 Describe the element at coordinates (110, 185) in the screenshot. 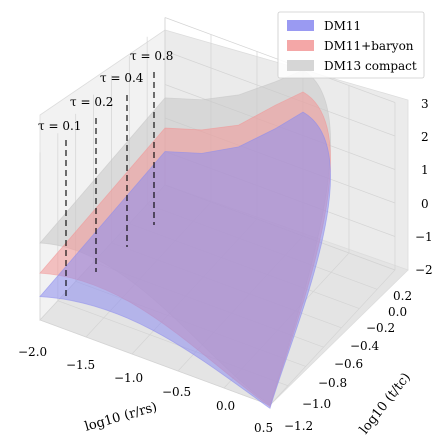

I see `tau-lines` at that location.